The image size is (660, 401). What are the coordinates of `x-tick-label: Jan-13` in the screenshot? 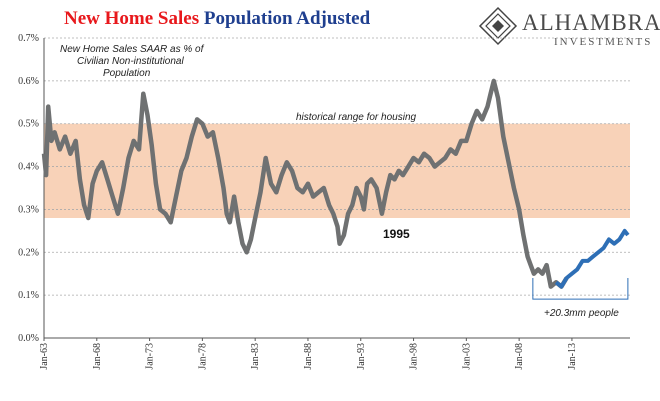 It's located at (572, 356).